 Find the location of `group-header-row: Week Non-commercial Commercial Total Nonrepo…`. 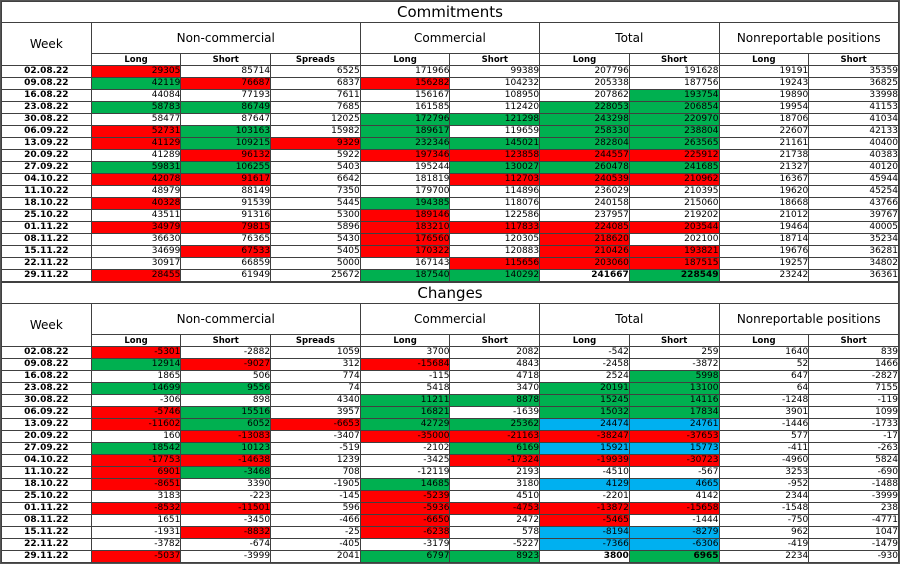

group-header-row: Week Non-commercial Commercial Total Nonrepo… is located at coordinates (450, 325).